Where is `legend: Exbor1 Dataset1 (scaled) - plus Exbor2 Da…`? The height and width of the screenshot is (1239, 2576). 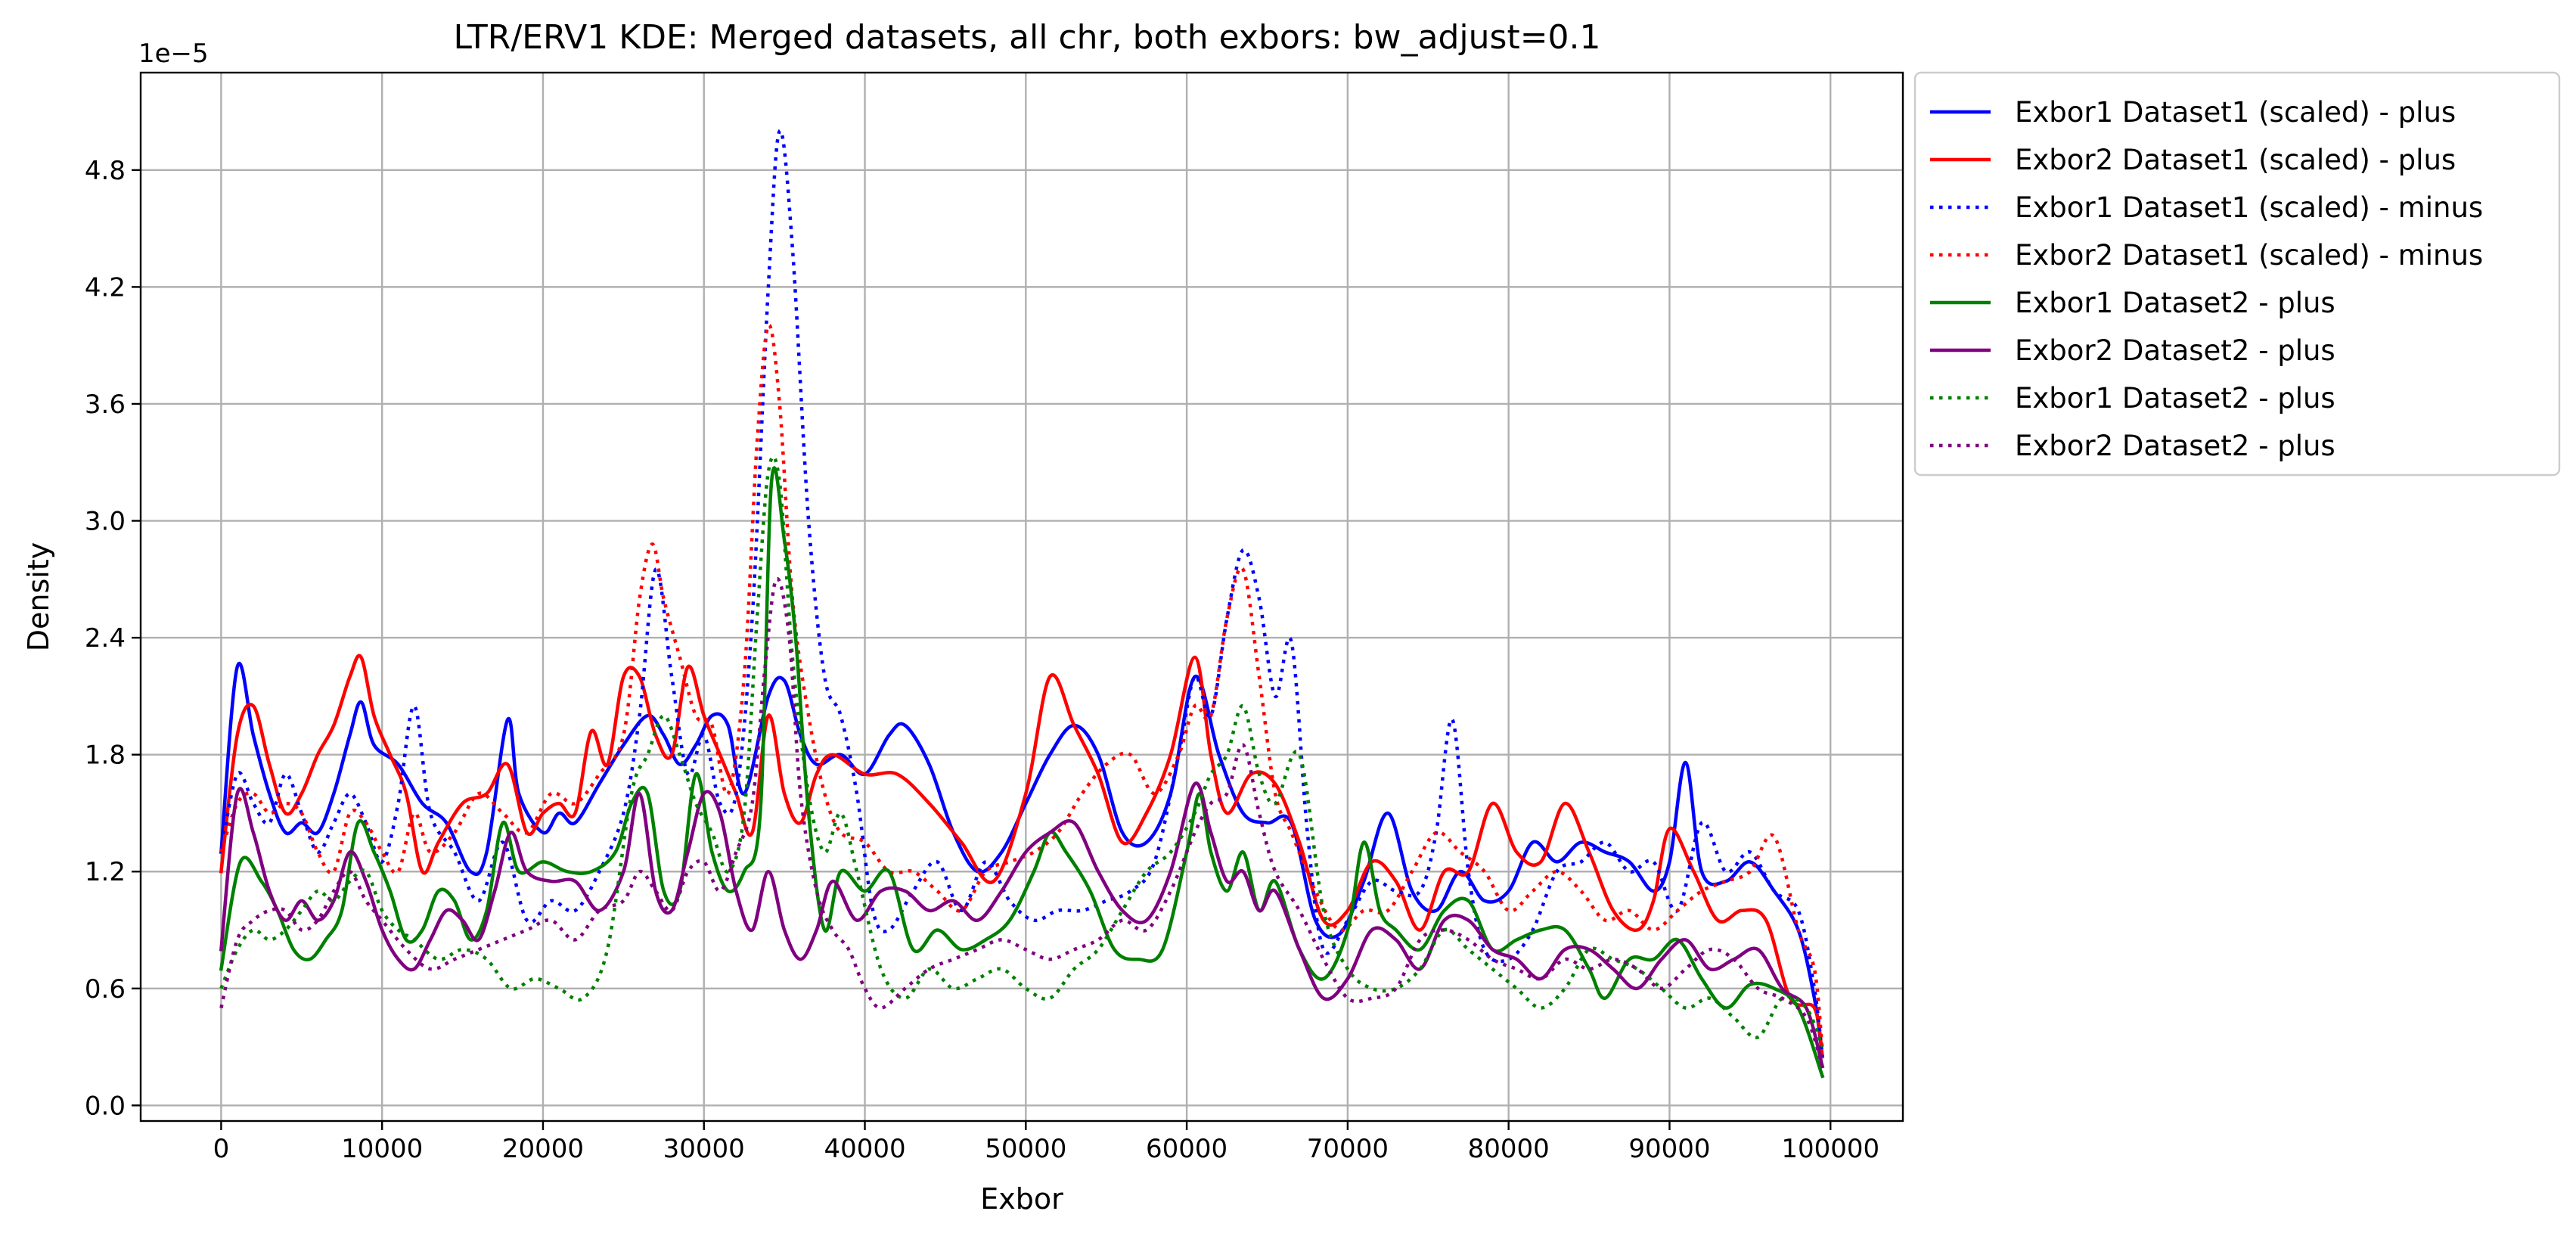 legend: Exbor1 Dataset1 (scaled) - plus Exbor2 Da… is located at coordinates (2237, 274).